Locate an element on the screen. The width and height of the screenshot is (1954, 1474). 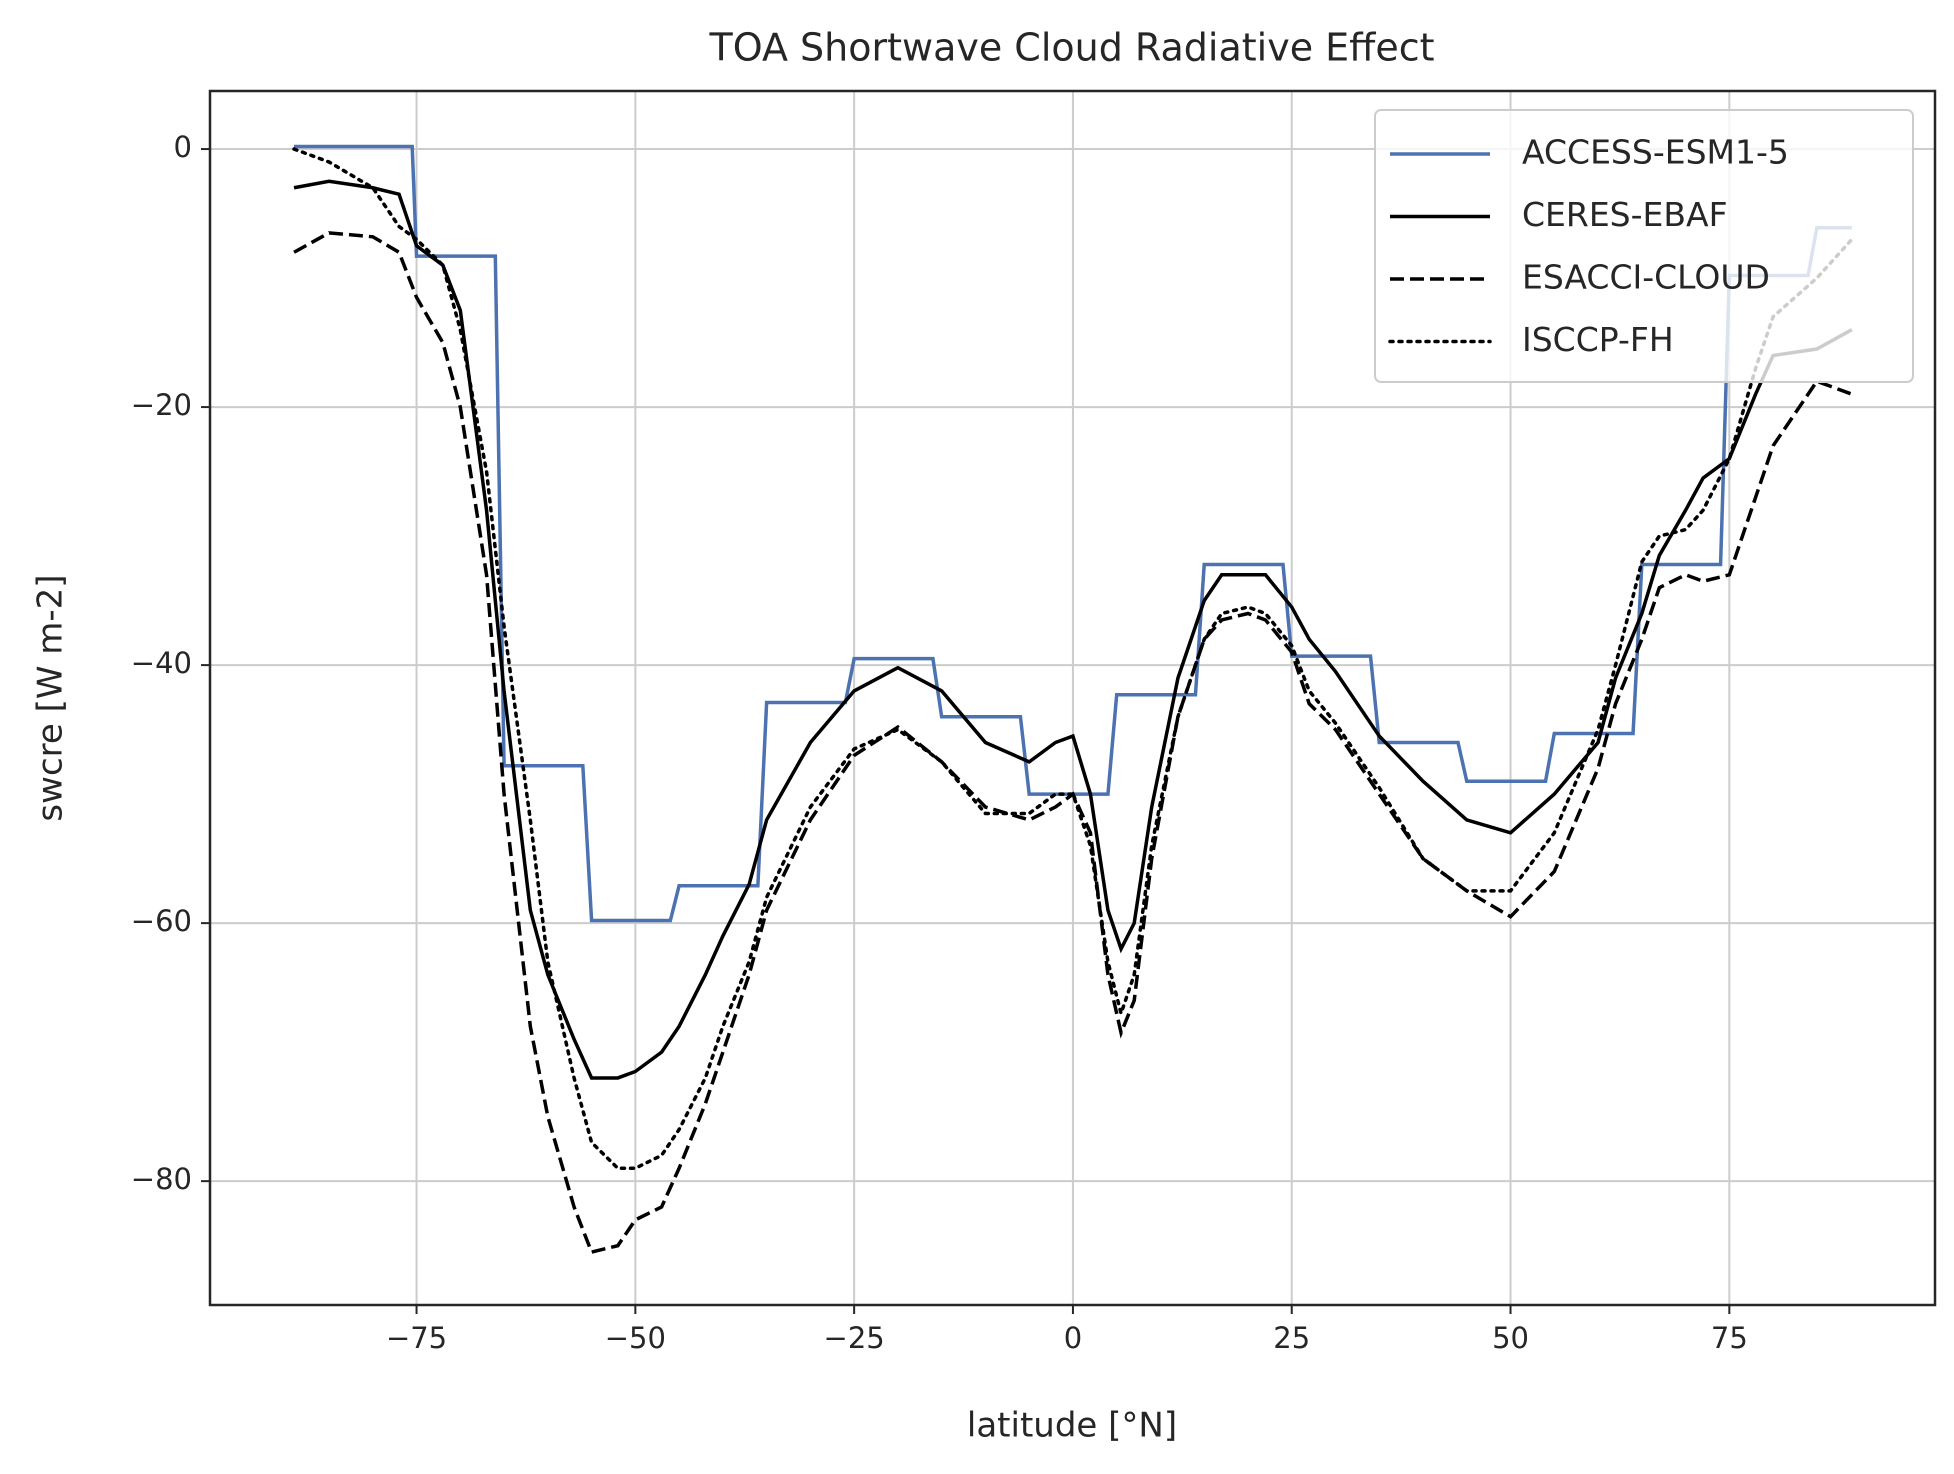
x-axis-label: latitude [°N] is located at coordinates (1072, 1426).